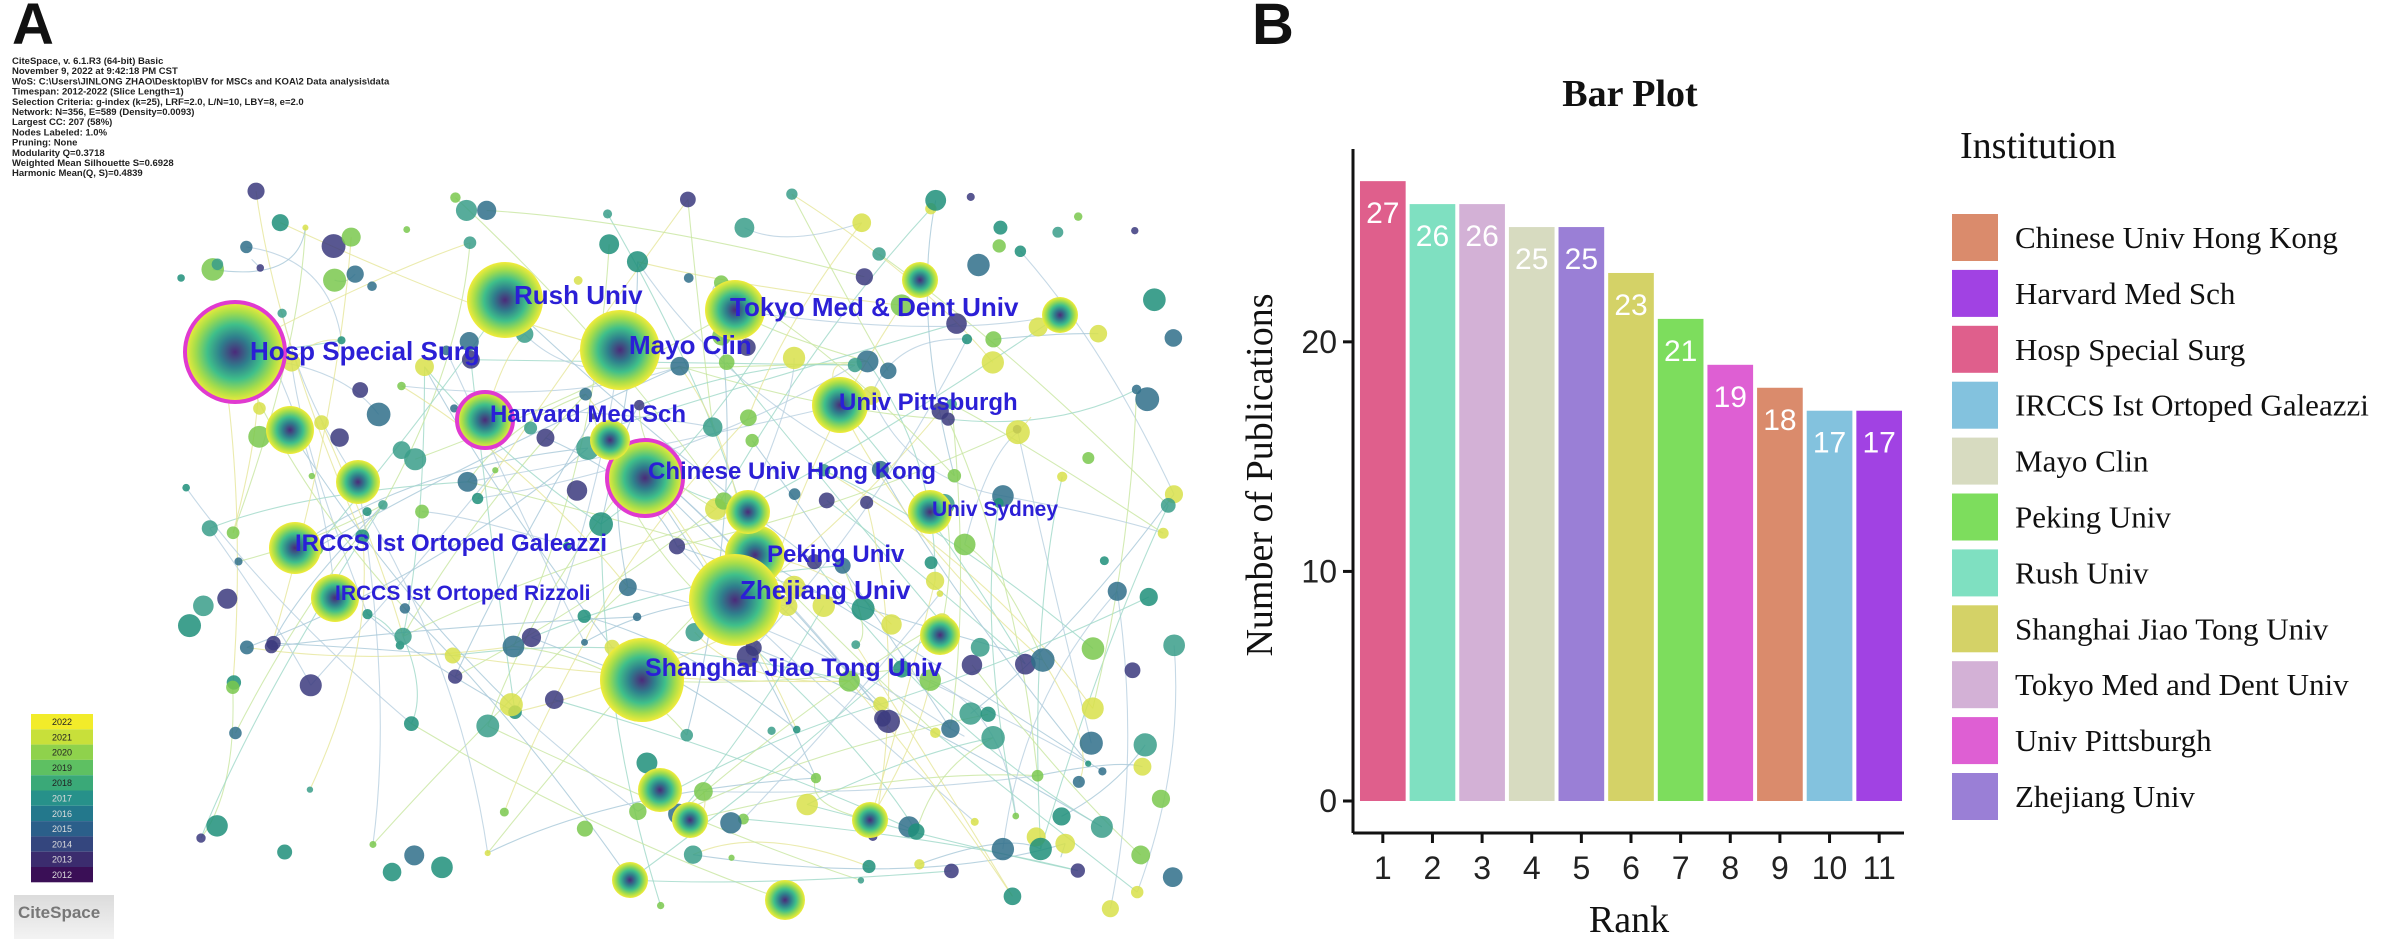 This screenshot has height=952, width=2400. Describe the element at coordinates (62, 829) in the screenshot. I see `year-label: 2015` at that location.